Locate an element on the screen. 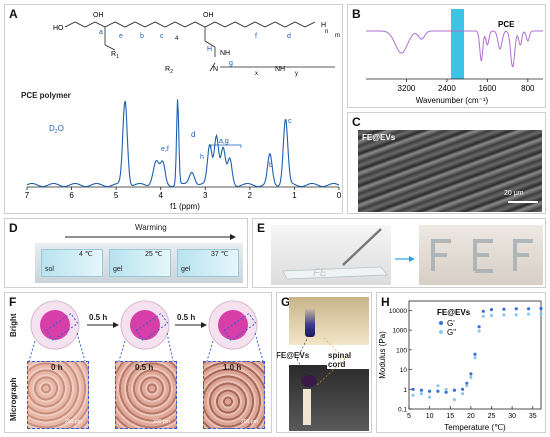  struct-subn: n is located at coordinates (326, 32).